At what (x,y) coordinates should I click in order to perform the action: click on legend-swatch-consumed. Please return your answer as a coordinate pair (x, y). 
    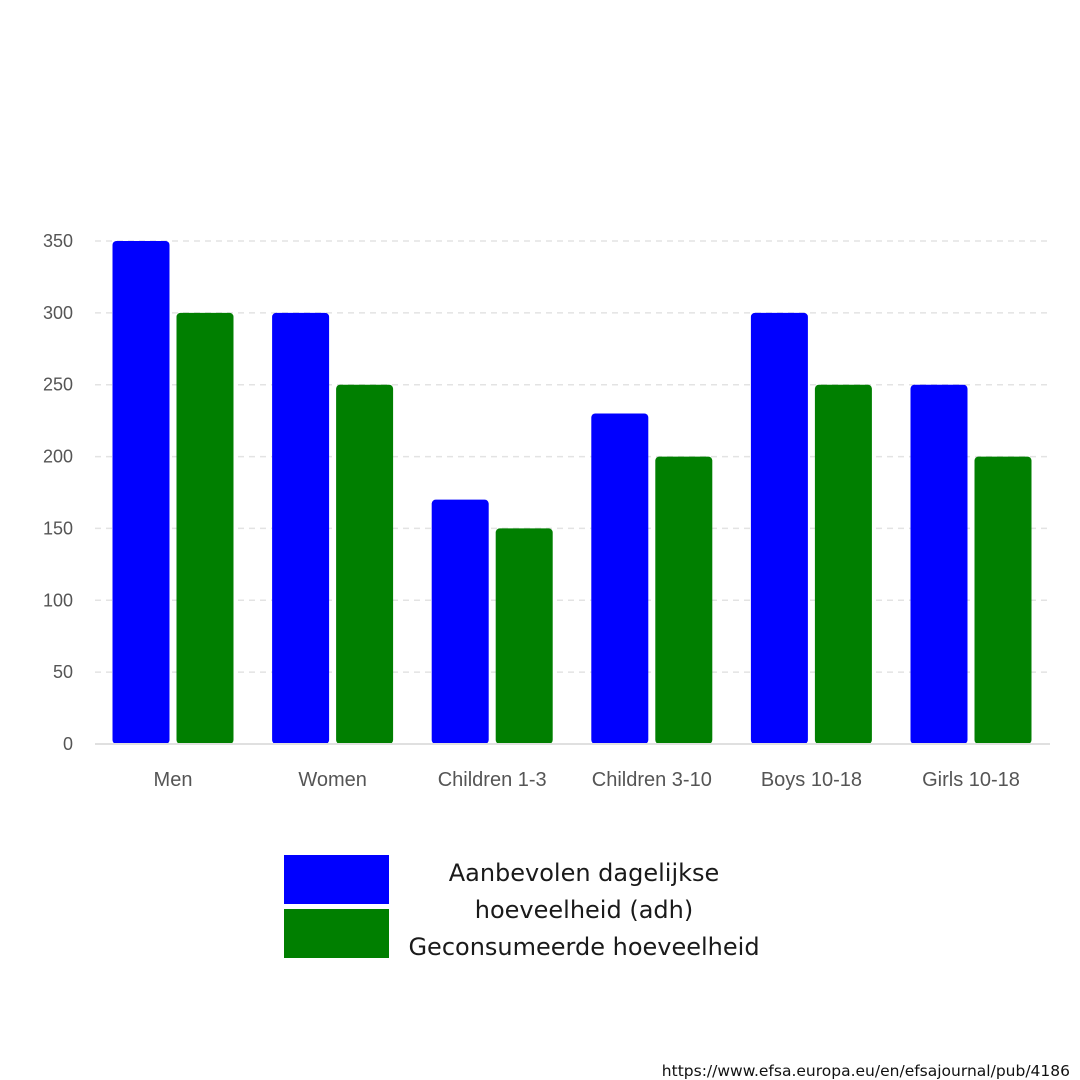
    Looking at the image, I should click on (336, 933).